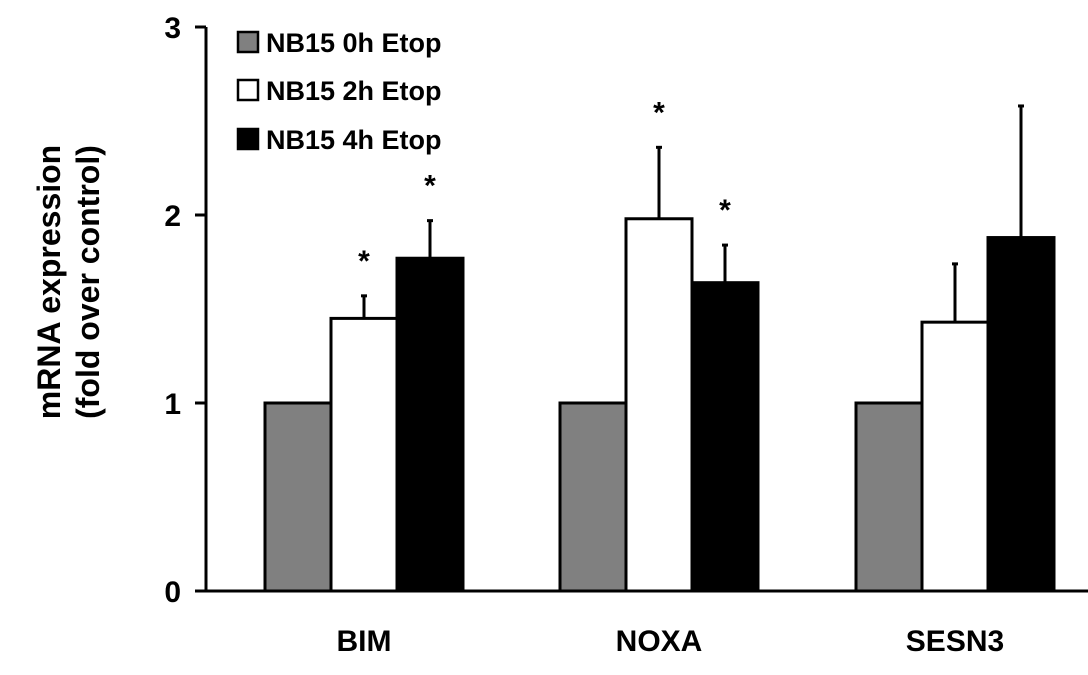 This screenshot has width=1088, height=675. Describe the element at coordinates (49, 282) in the screenshot. I see `y-axis-title-line: mRNA expression` at that location.